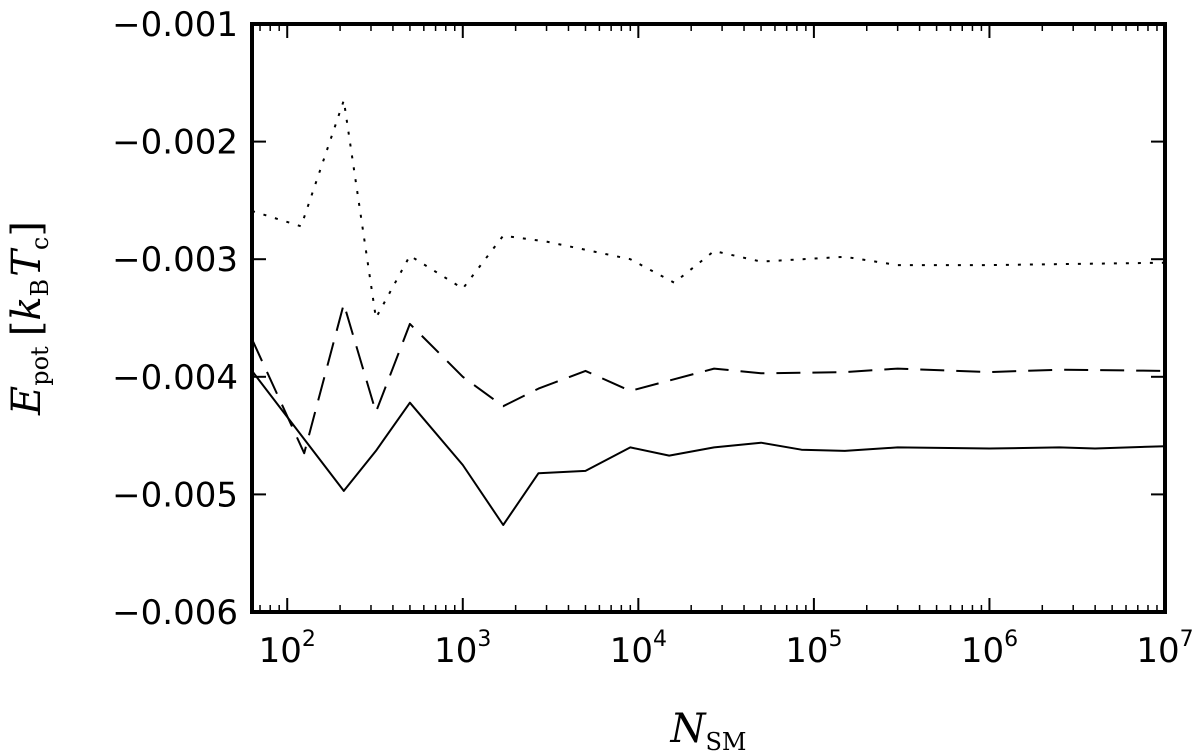 This screenshot has height=755, width=1200. Describe the element at coordinates (175, 495) in the screenshot. I see `y-tick-label: −0.005` at that location.